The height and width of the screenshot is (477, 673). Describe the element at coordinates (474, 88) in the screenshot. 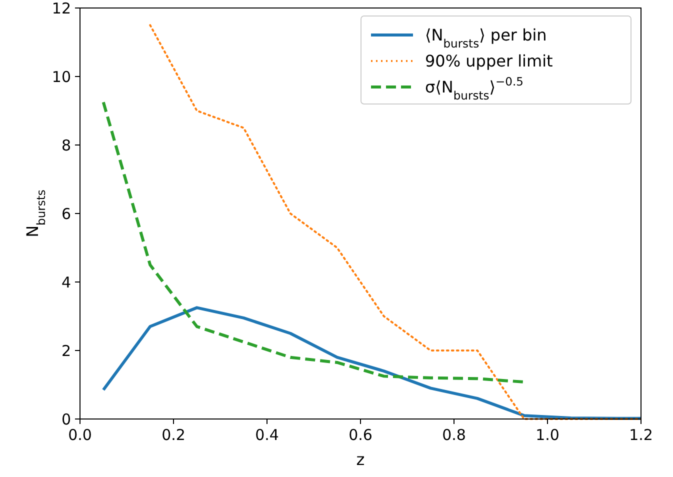

I see `legend-label: σ⟨N$_{bursts}$⟩$^{−0.5}$` at that location.